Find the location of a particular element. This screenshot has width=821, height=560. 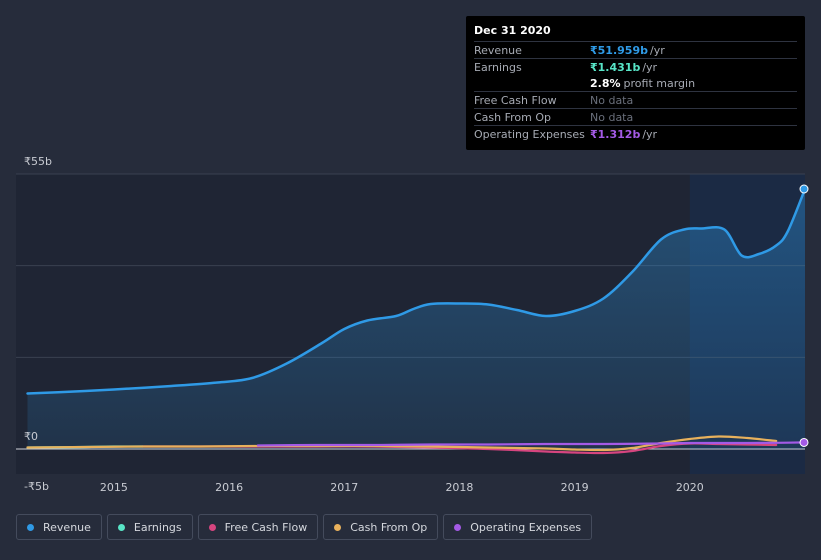

tooltip-cfo-value: No data is located at coordinates (612, 117).